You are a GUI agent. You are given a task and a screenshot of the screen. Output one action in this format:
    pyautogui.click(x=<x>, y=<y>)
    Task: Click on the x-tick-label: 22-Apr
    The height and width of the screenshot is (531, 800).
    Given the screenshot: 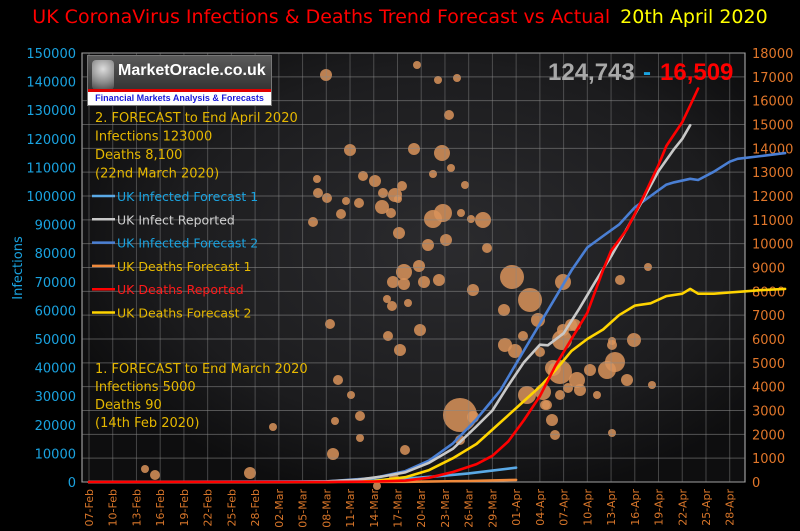 What is the action you would take?
    pyautogui.click(x=682, y=507)
    